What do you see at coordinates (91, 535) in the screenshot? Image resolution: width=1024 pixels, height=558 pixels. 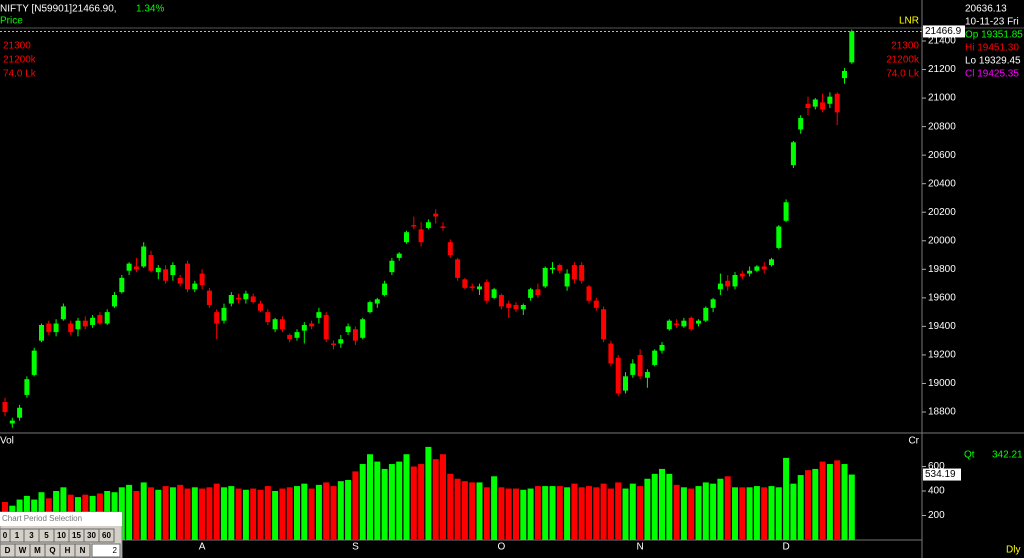 I see `period-button-label: 30` at bounding box center [91, 535].